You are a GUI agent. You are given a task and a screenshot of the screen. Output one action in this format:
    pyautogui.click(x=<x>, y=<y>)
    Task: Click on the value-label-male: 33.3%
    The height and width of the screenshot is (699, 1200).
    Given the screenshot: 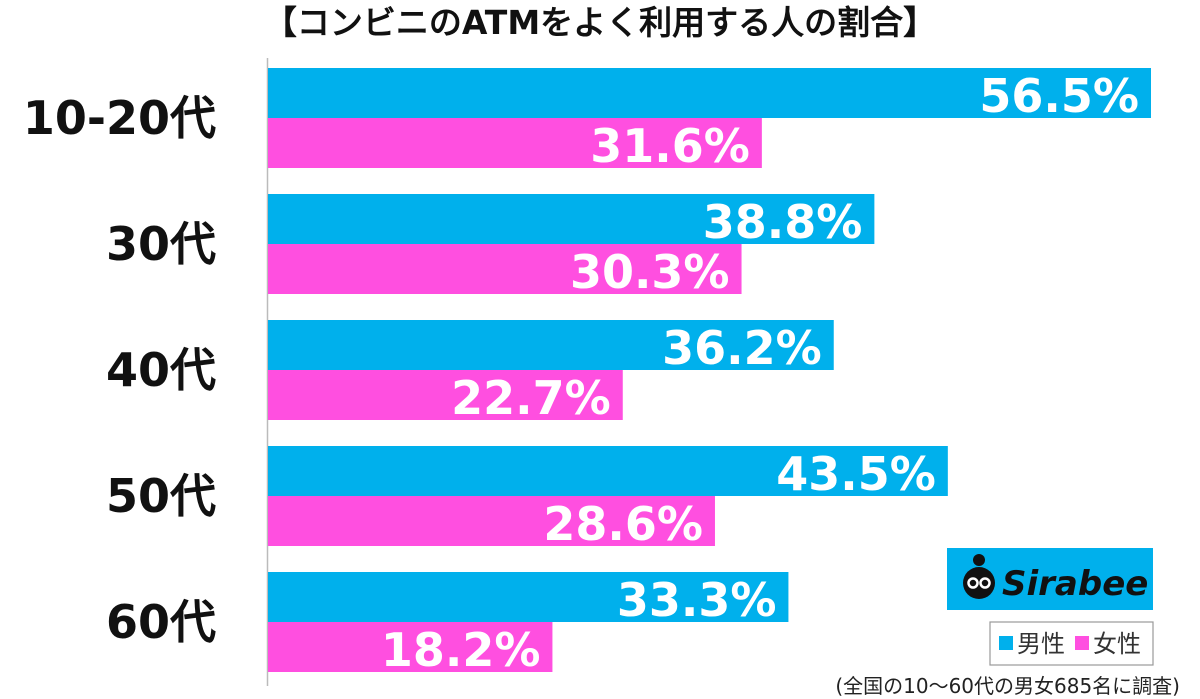 What is the action you would take?
    pyautogui.click(x=697, y=600)
    